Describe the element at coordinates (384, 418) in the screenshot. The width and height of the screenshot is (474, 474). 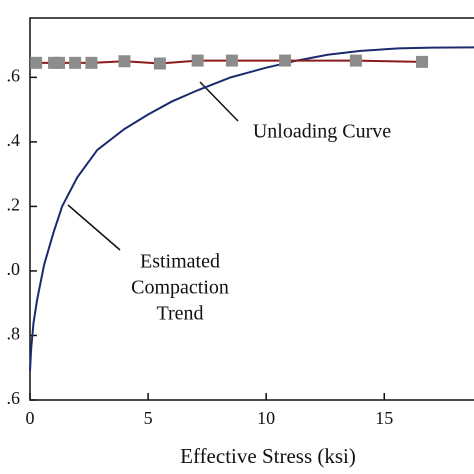
I see `x-tick-label: 15` at that location.